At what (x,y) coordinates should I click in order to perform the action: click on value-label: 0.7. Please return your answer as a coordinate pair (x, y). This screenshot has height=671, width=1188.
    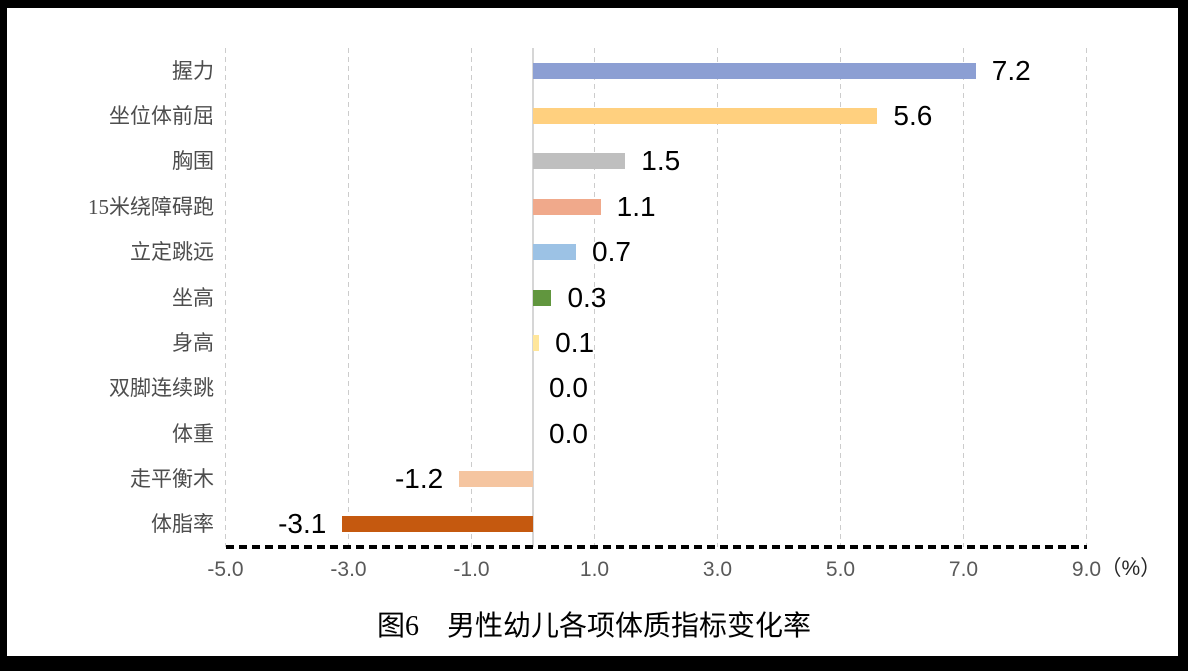
    Looking at the image, I should click on (611, 252).